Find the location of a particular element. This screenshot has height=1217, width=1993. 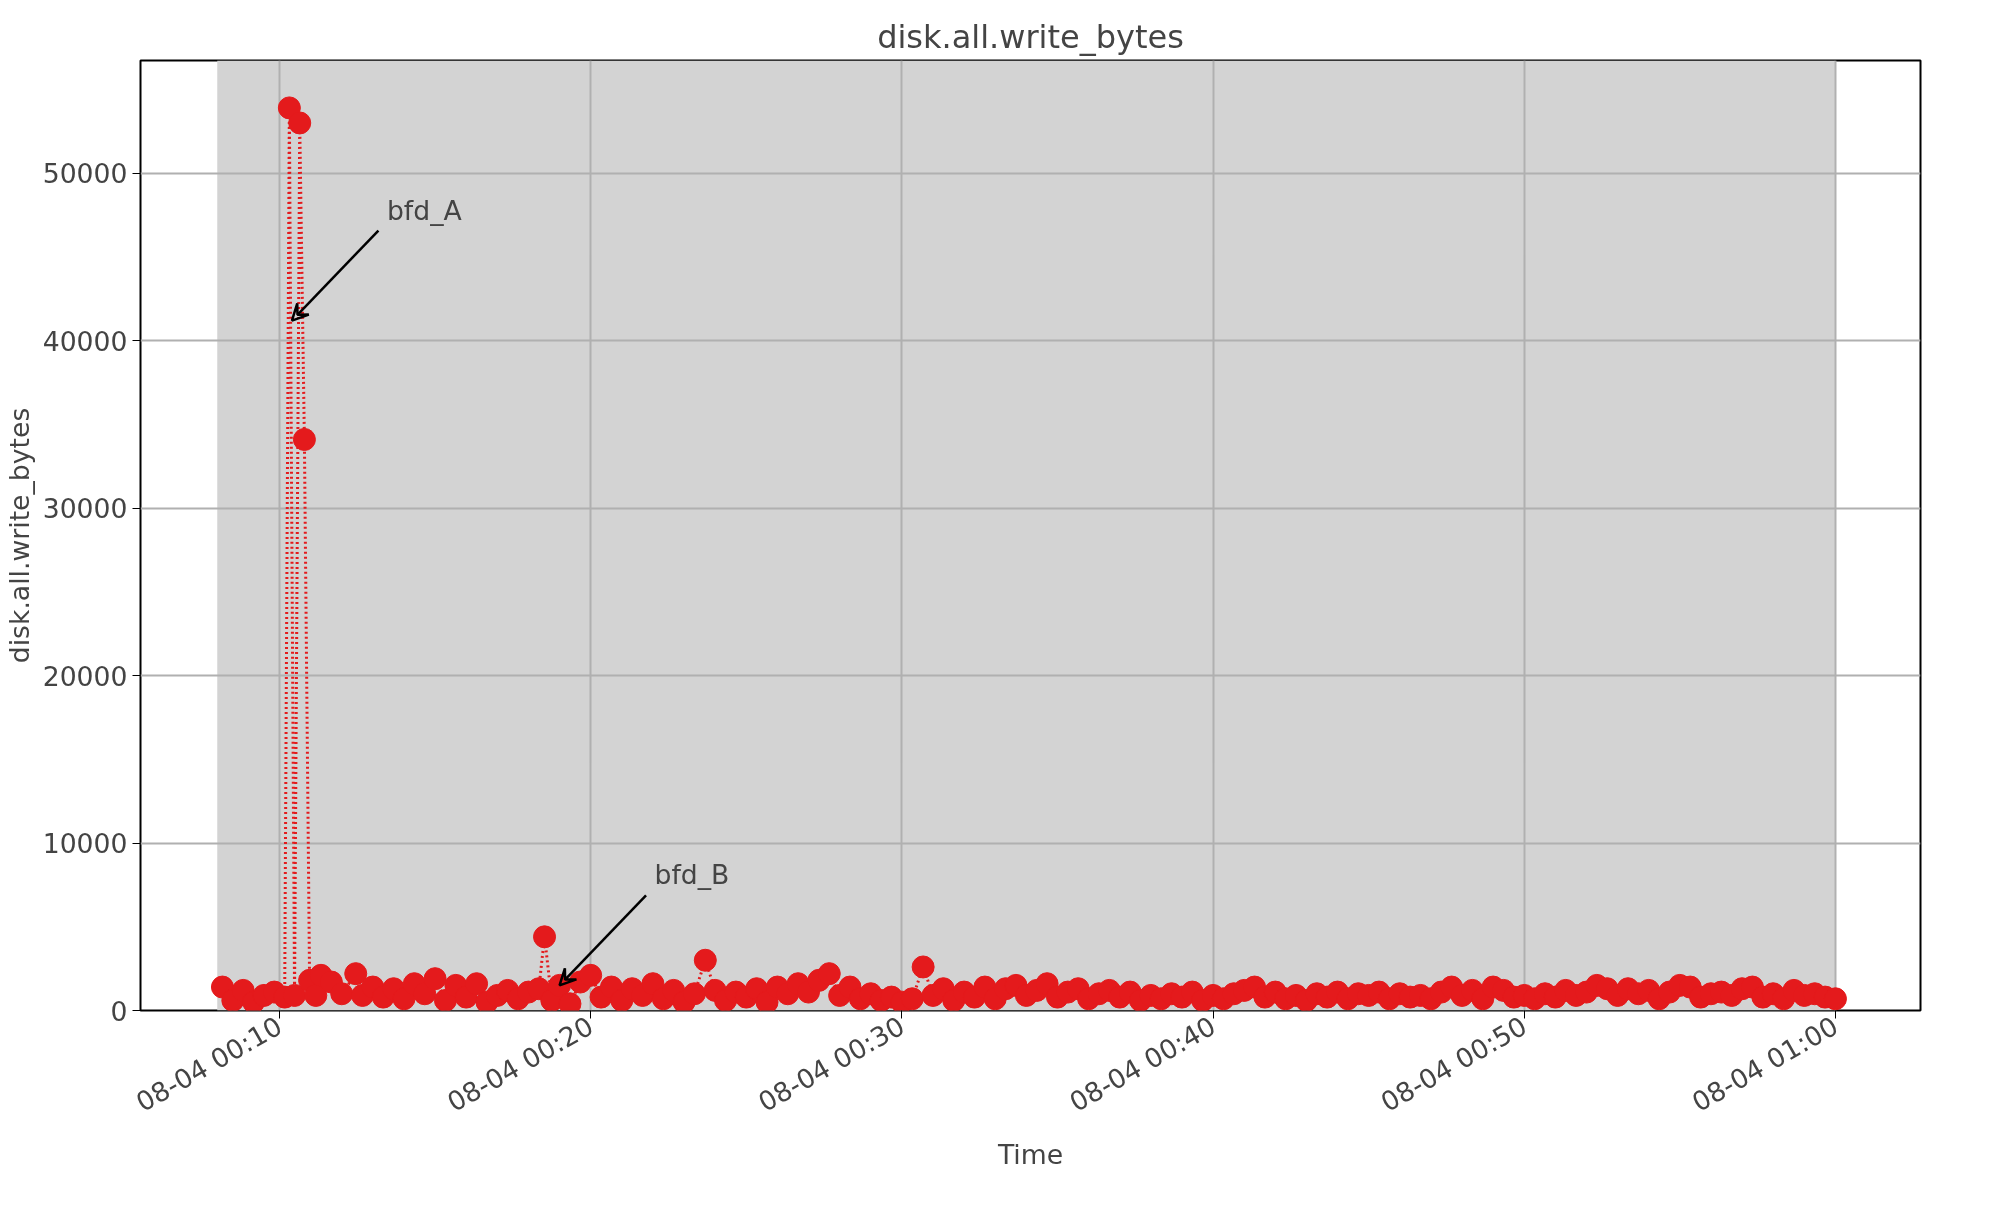

y-axis-title: disk.all.write_bytes is located at coordinates (19, 535).